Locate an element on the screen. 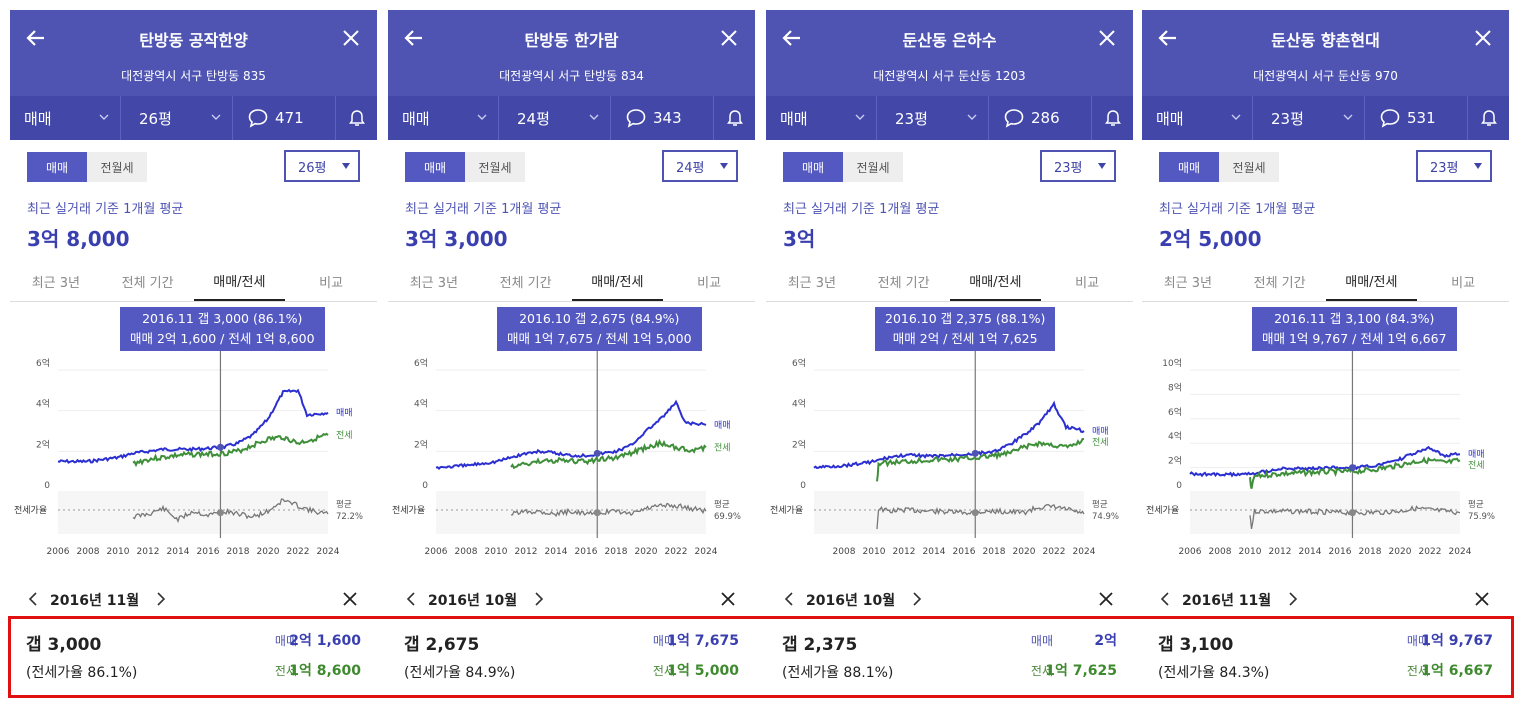  tooltip-line-1: 2016.10 갭 2,375 (88.1%) is located at coordinates (965, 318).